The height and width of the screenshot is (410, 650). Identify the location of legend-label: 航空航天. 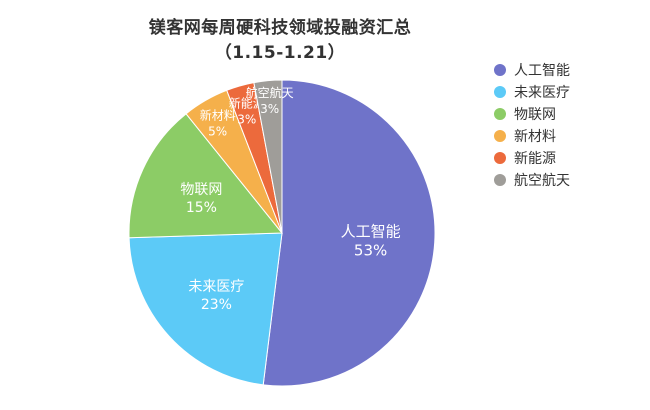
(542, 181).